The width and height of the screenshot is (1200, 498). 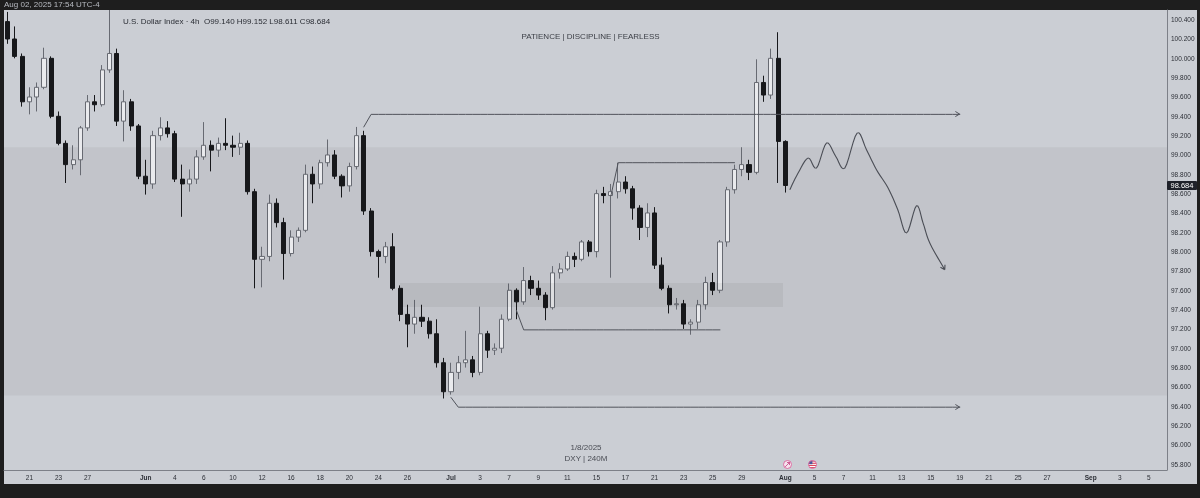 What do you see at coordinates (586, 458) in the screenshot?
I see `annotation: DXY | 240M` at bounding box center [586, 458].